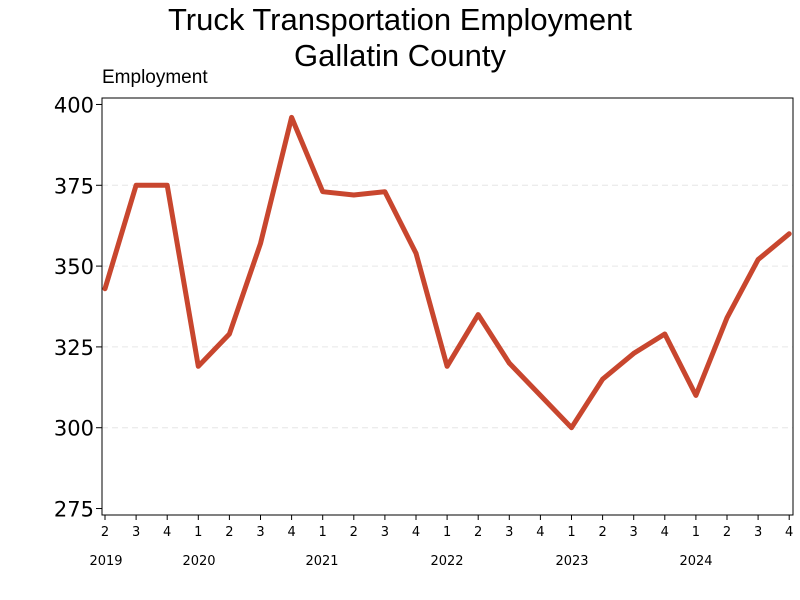  Describe the element at coordinates (571, 561) in the screenshot. I see `x-year-label: 2023` at that location.